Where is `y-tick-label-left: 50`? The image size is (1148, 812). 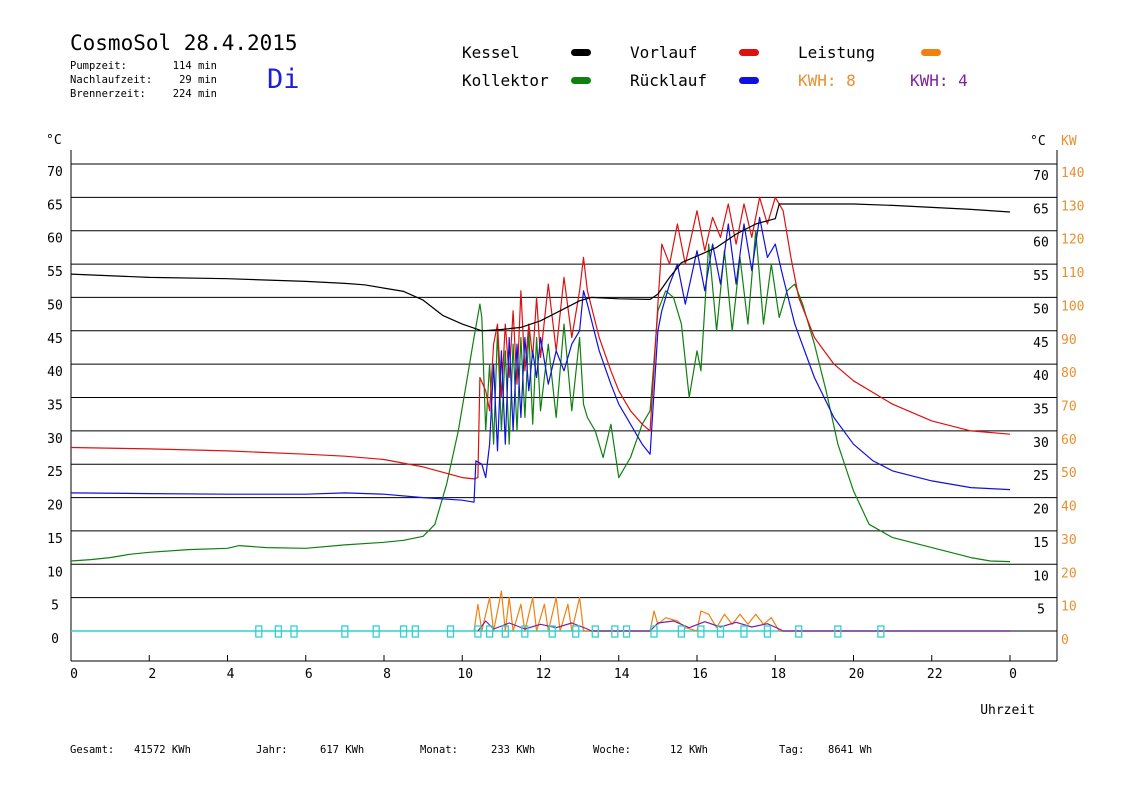
y-tick-label-left: 50 is located at coordinates (55, 305).